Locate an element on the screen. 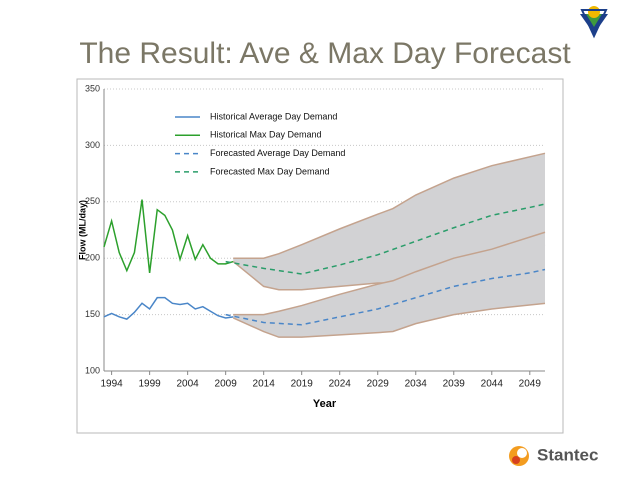 Image resolution: width=640 pixels, height=485 pixels. legend-label: Forecasted Max Day Demand is located at coordinates (270, 171).